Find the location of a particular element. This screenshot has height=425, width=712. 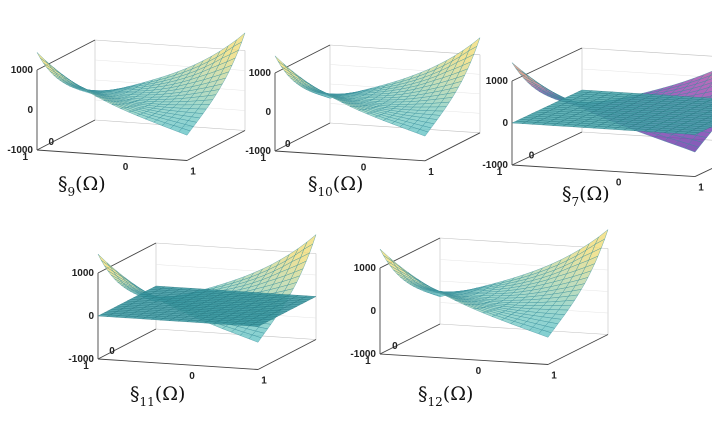

panel-caption: §7(Ω) is located at coordinates (586, 196).